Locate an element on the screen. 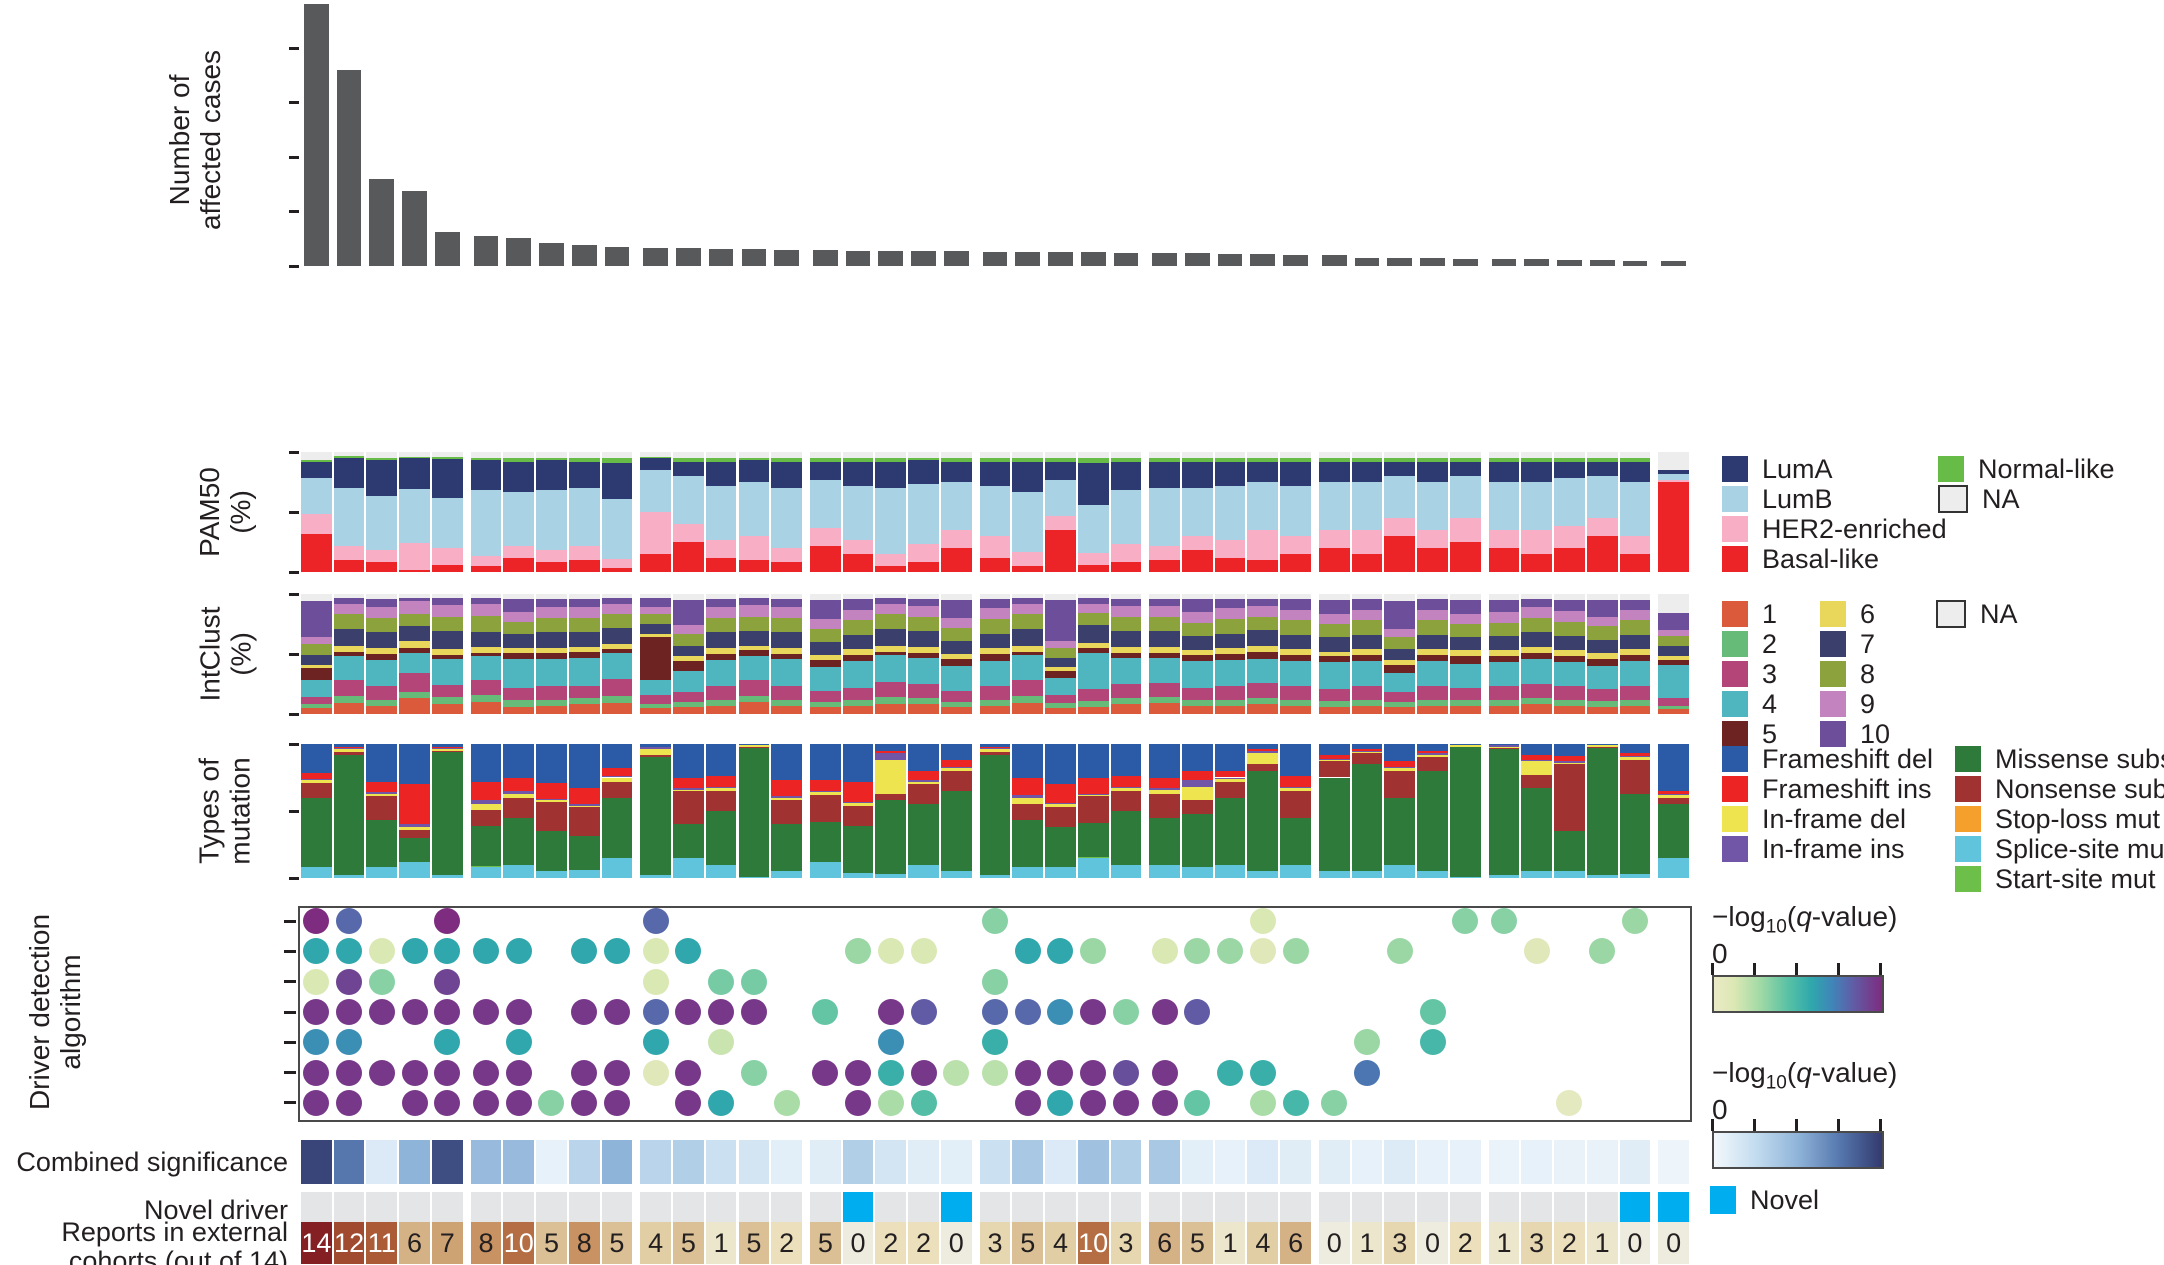 The width and height of the screenshot is (2164, 1265). types-panel-seg-NF1-Missense subs is located at coordinates (825, 841).